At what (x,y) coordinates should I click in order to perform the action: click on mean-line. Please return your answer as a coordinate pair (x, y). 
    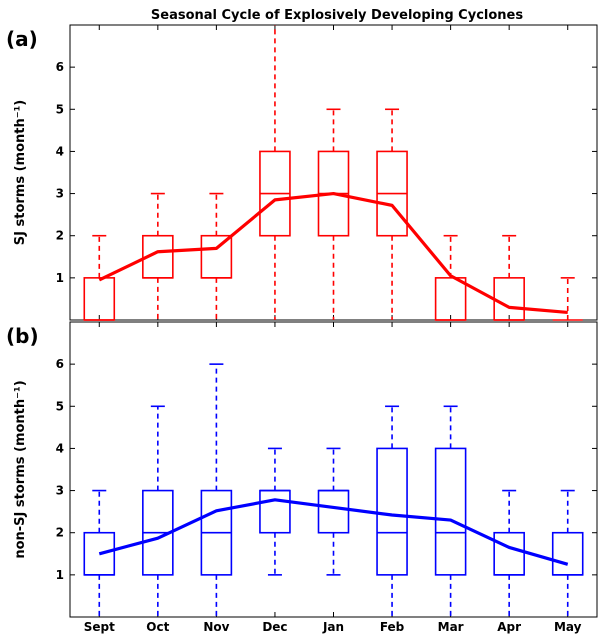
    Looking at the image, I should click on (333, 532).